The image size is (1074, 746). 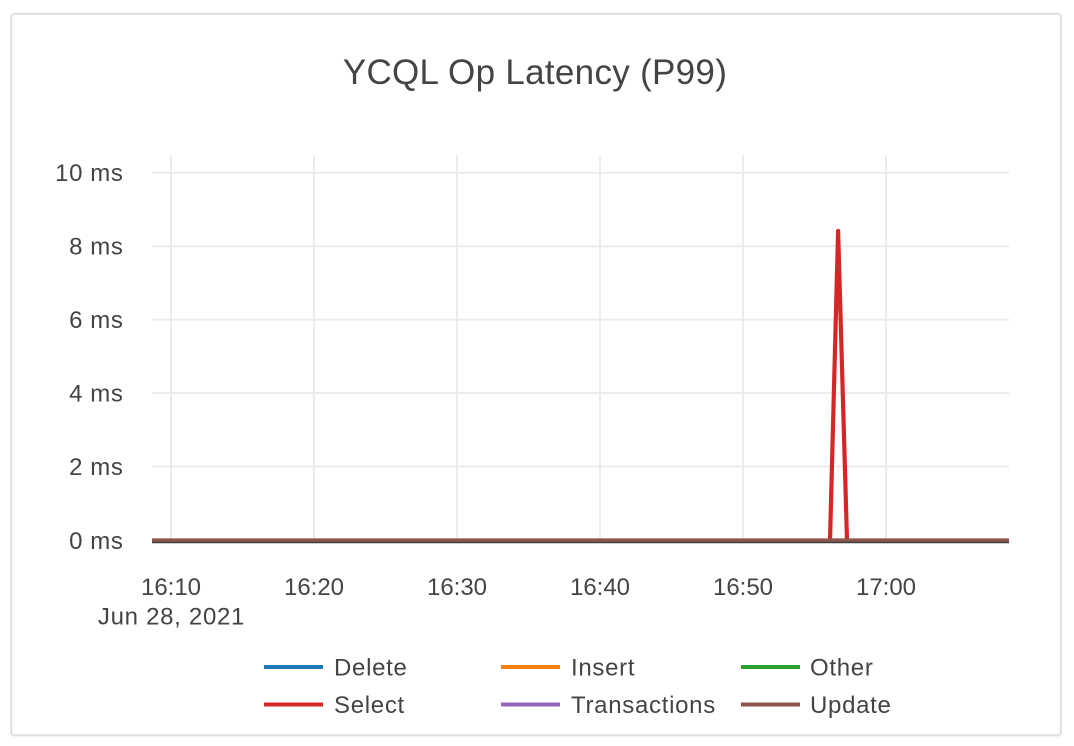 I want to click on svg-text: Jun 28, 2021, so click(x=171, y=617).